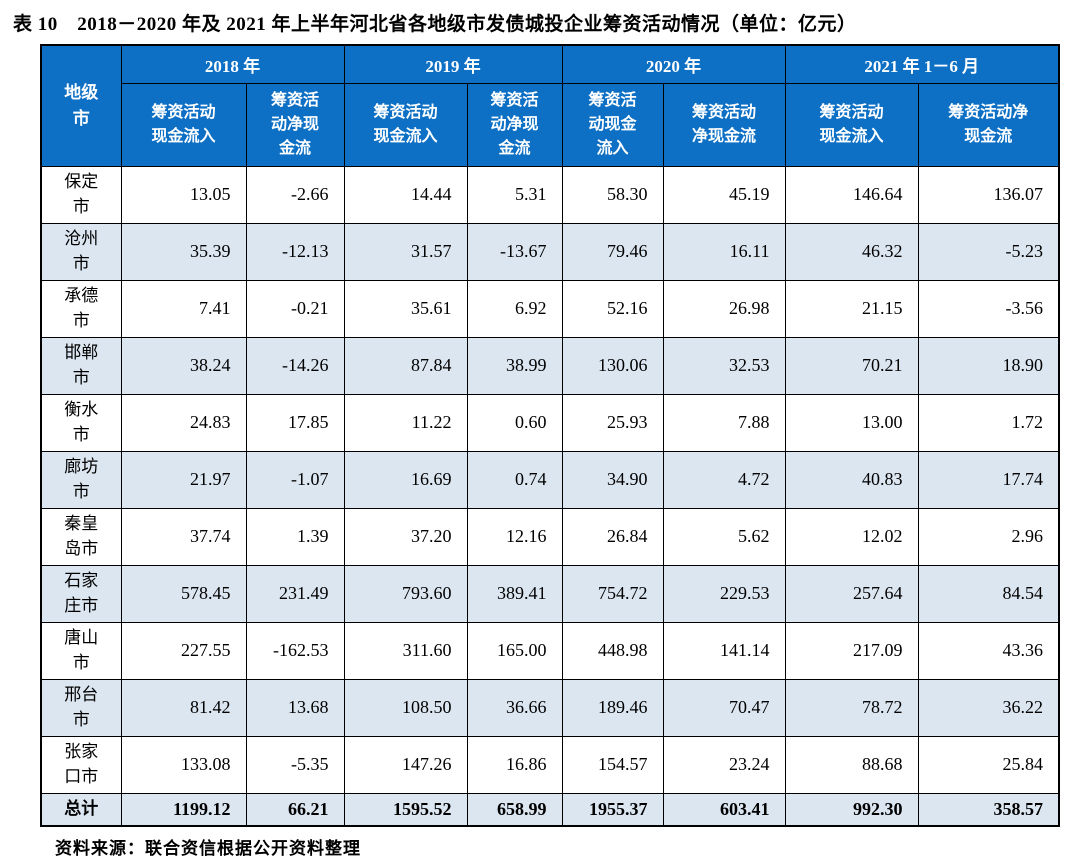 Image resolution: width=1080 pixels, height=859 pixels. Describe the element at coordinates (81, 707) in the screenshot. I see `city-cell: 邢台 市` at that location.